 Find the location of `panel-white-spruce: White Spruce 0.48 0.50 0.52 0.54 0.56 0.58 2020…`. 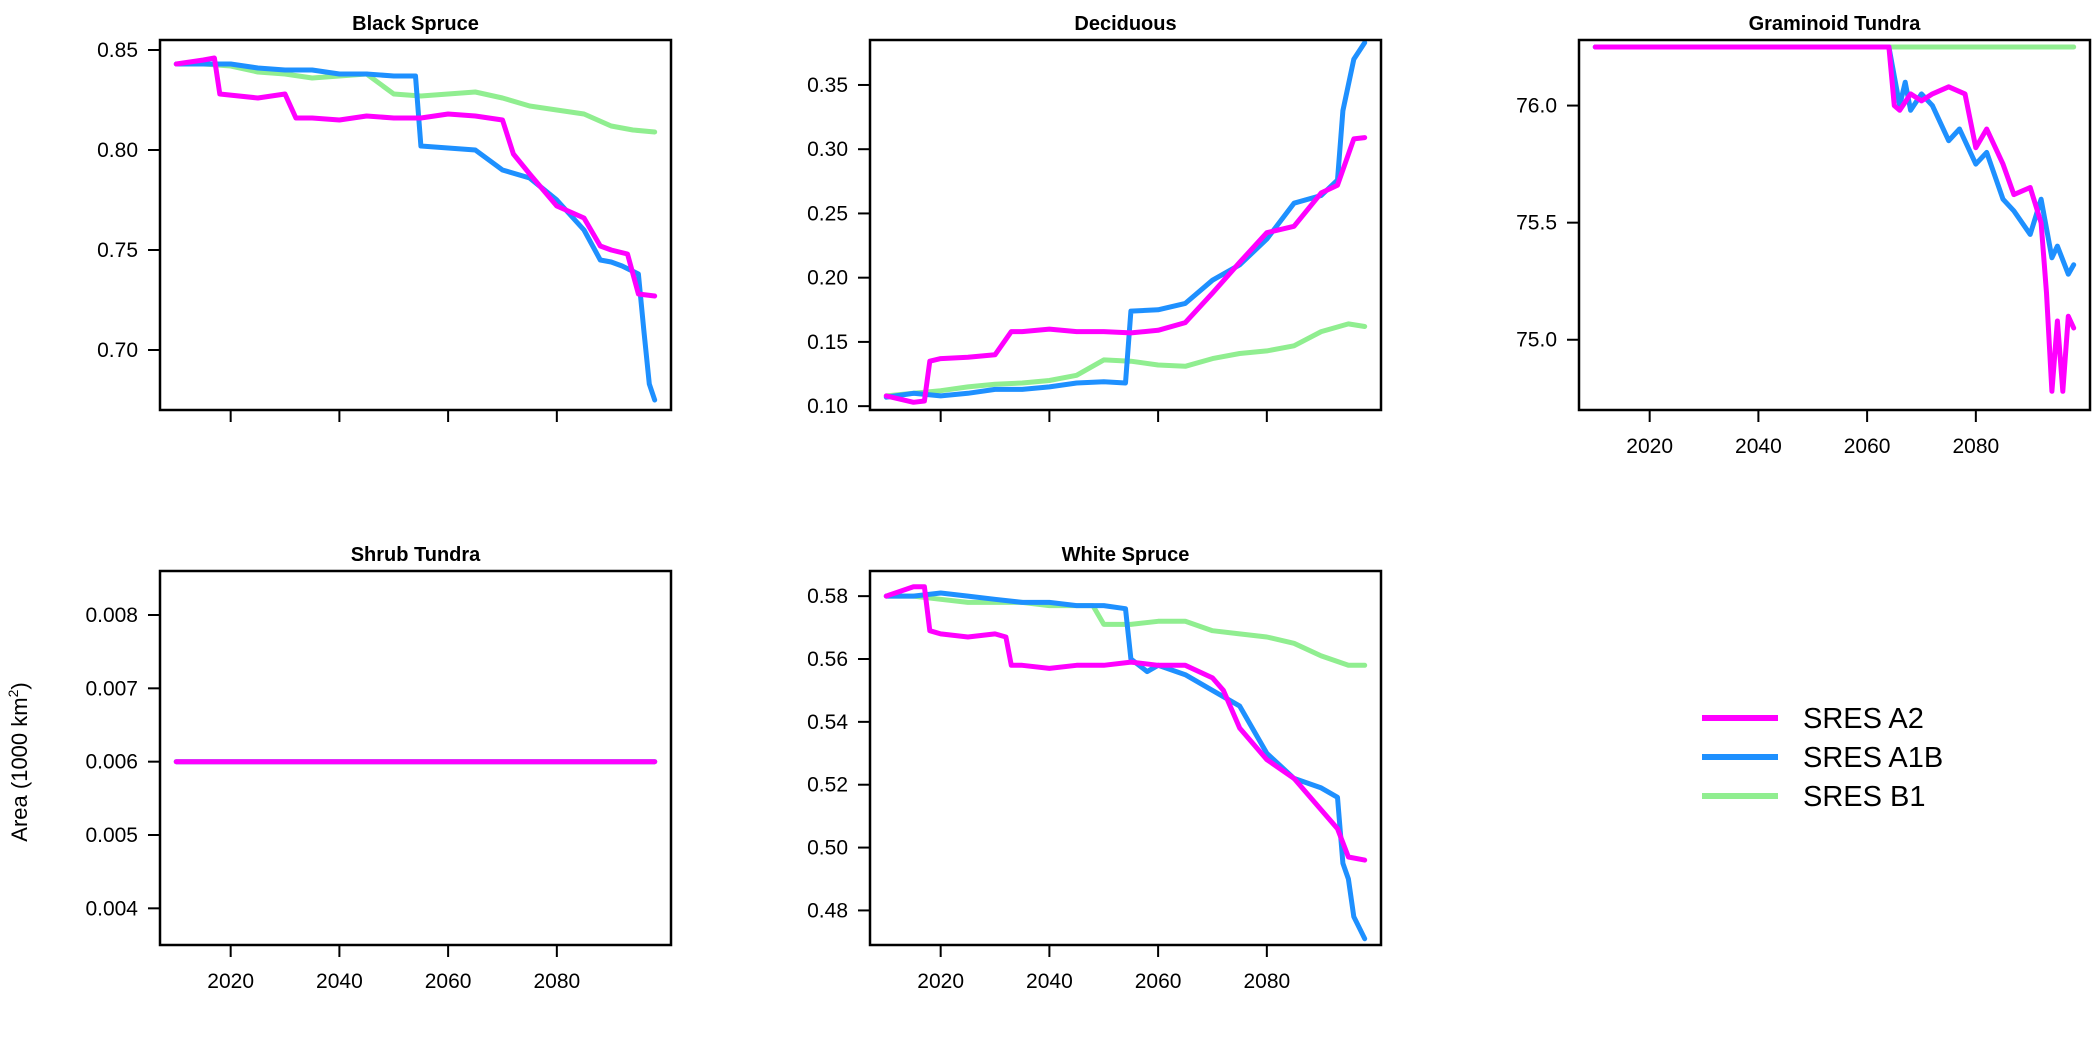

panel-white-spruce: White Spruce 0.48 0.50 0.52 0.54 0.56 0.58 2020… is located at coordinates (1095, 768).